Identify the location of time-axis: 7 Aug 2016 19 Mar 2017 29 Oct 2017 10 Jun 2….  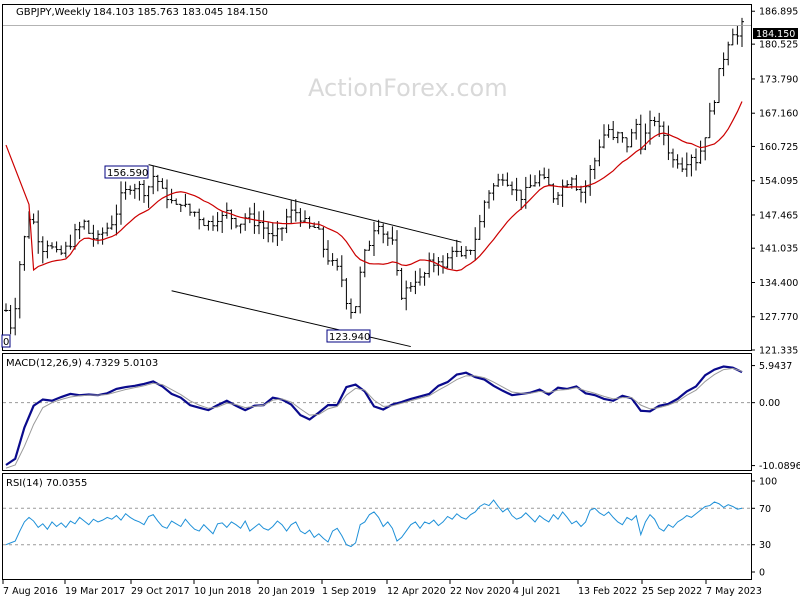
(382, 588).